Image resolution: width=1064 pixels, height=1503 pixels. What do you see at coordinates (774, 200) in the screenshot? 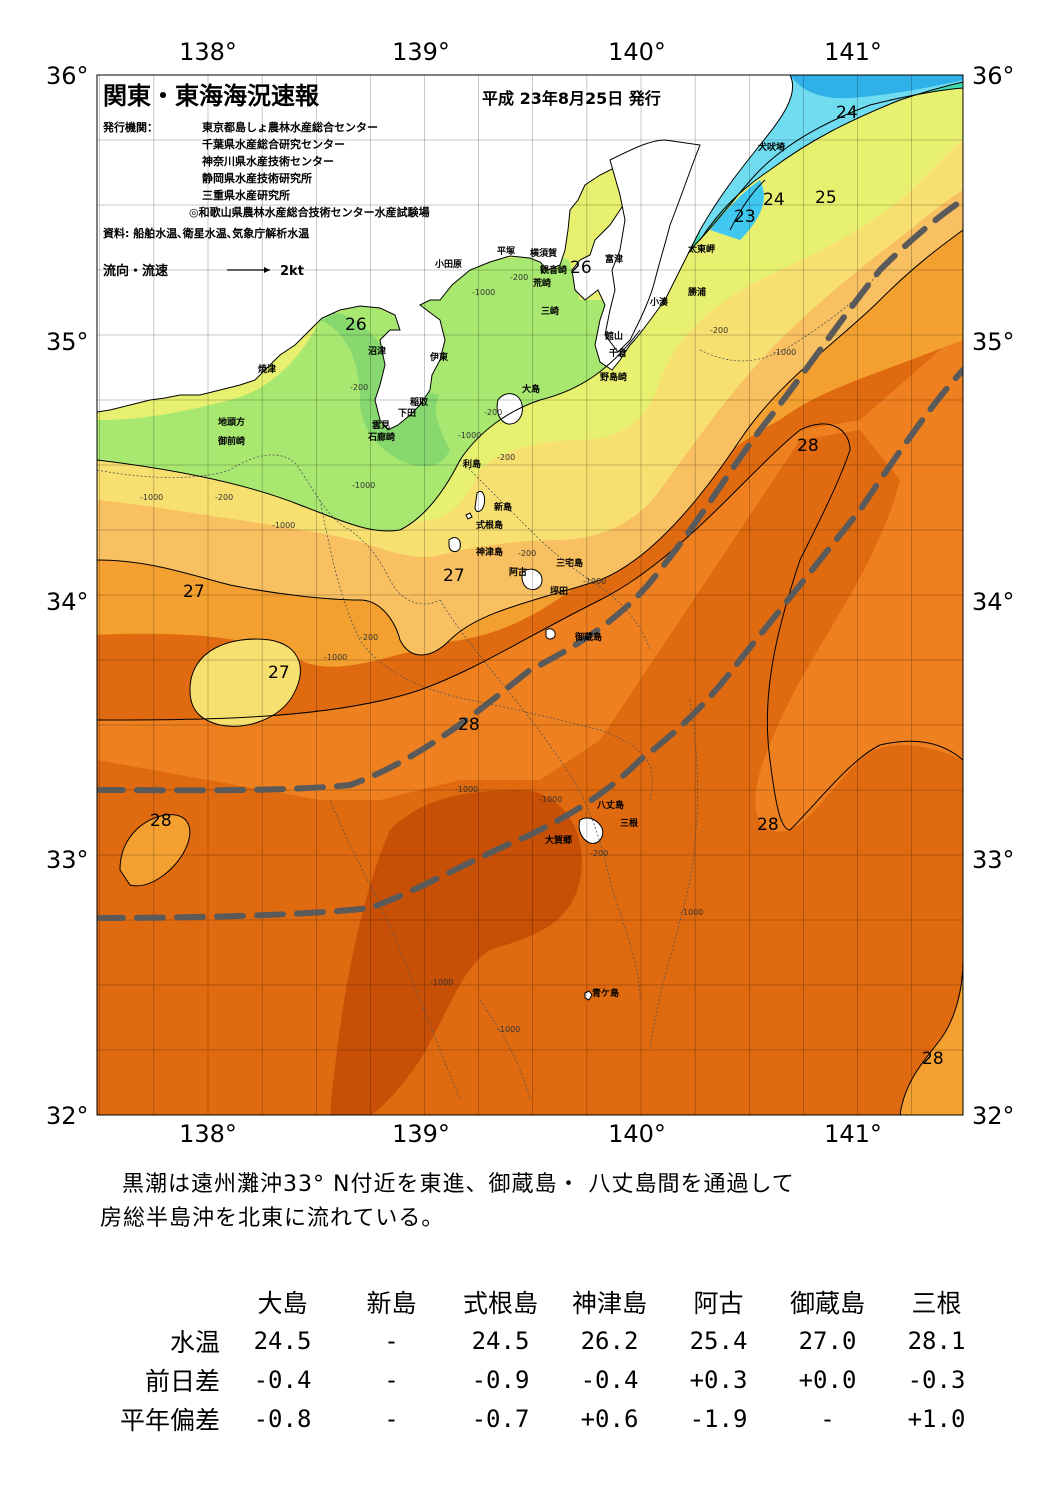
I see `isotherm-label: 24` at bounding box center [774, 200].